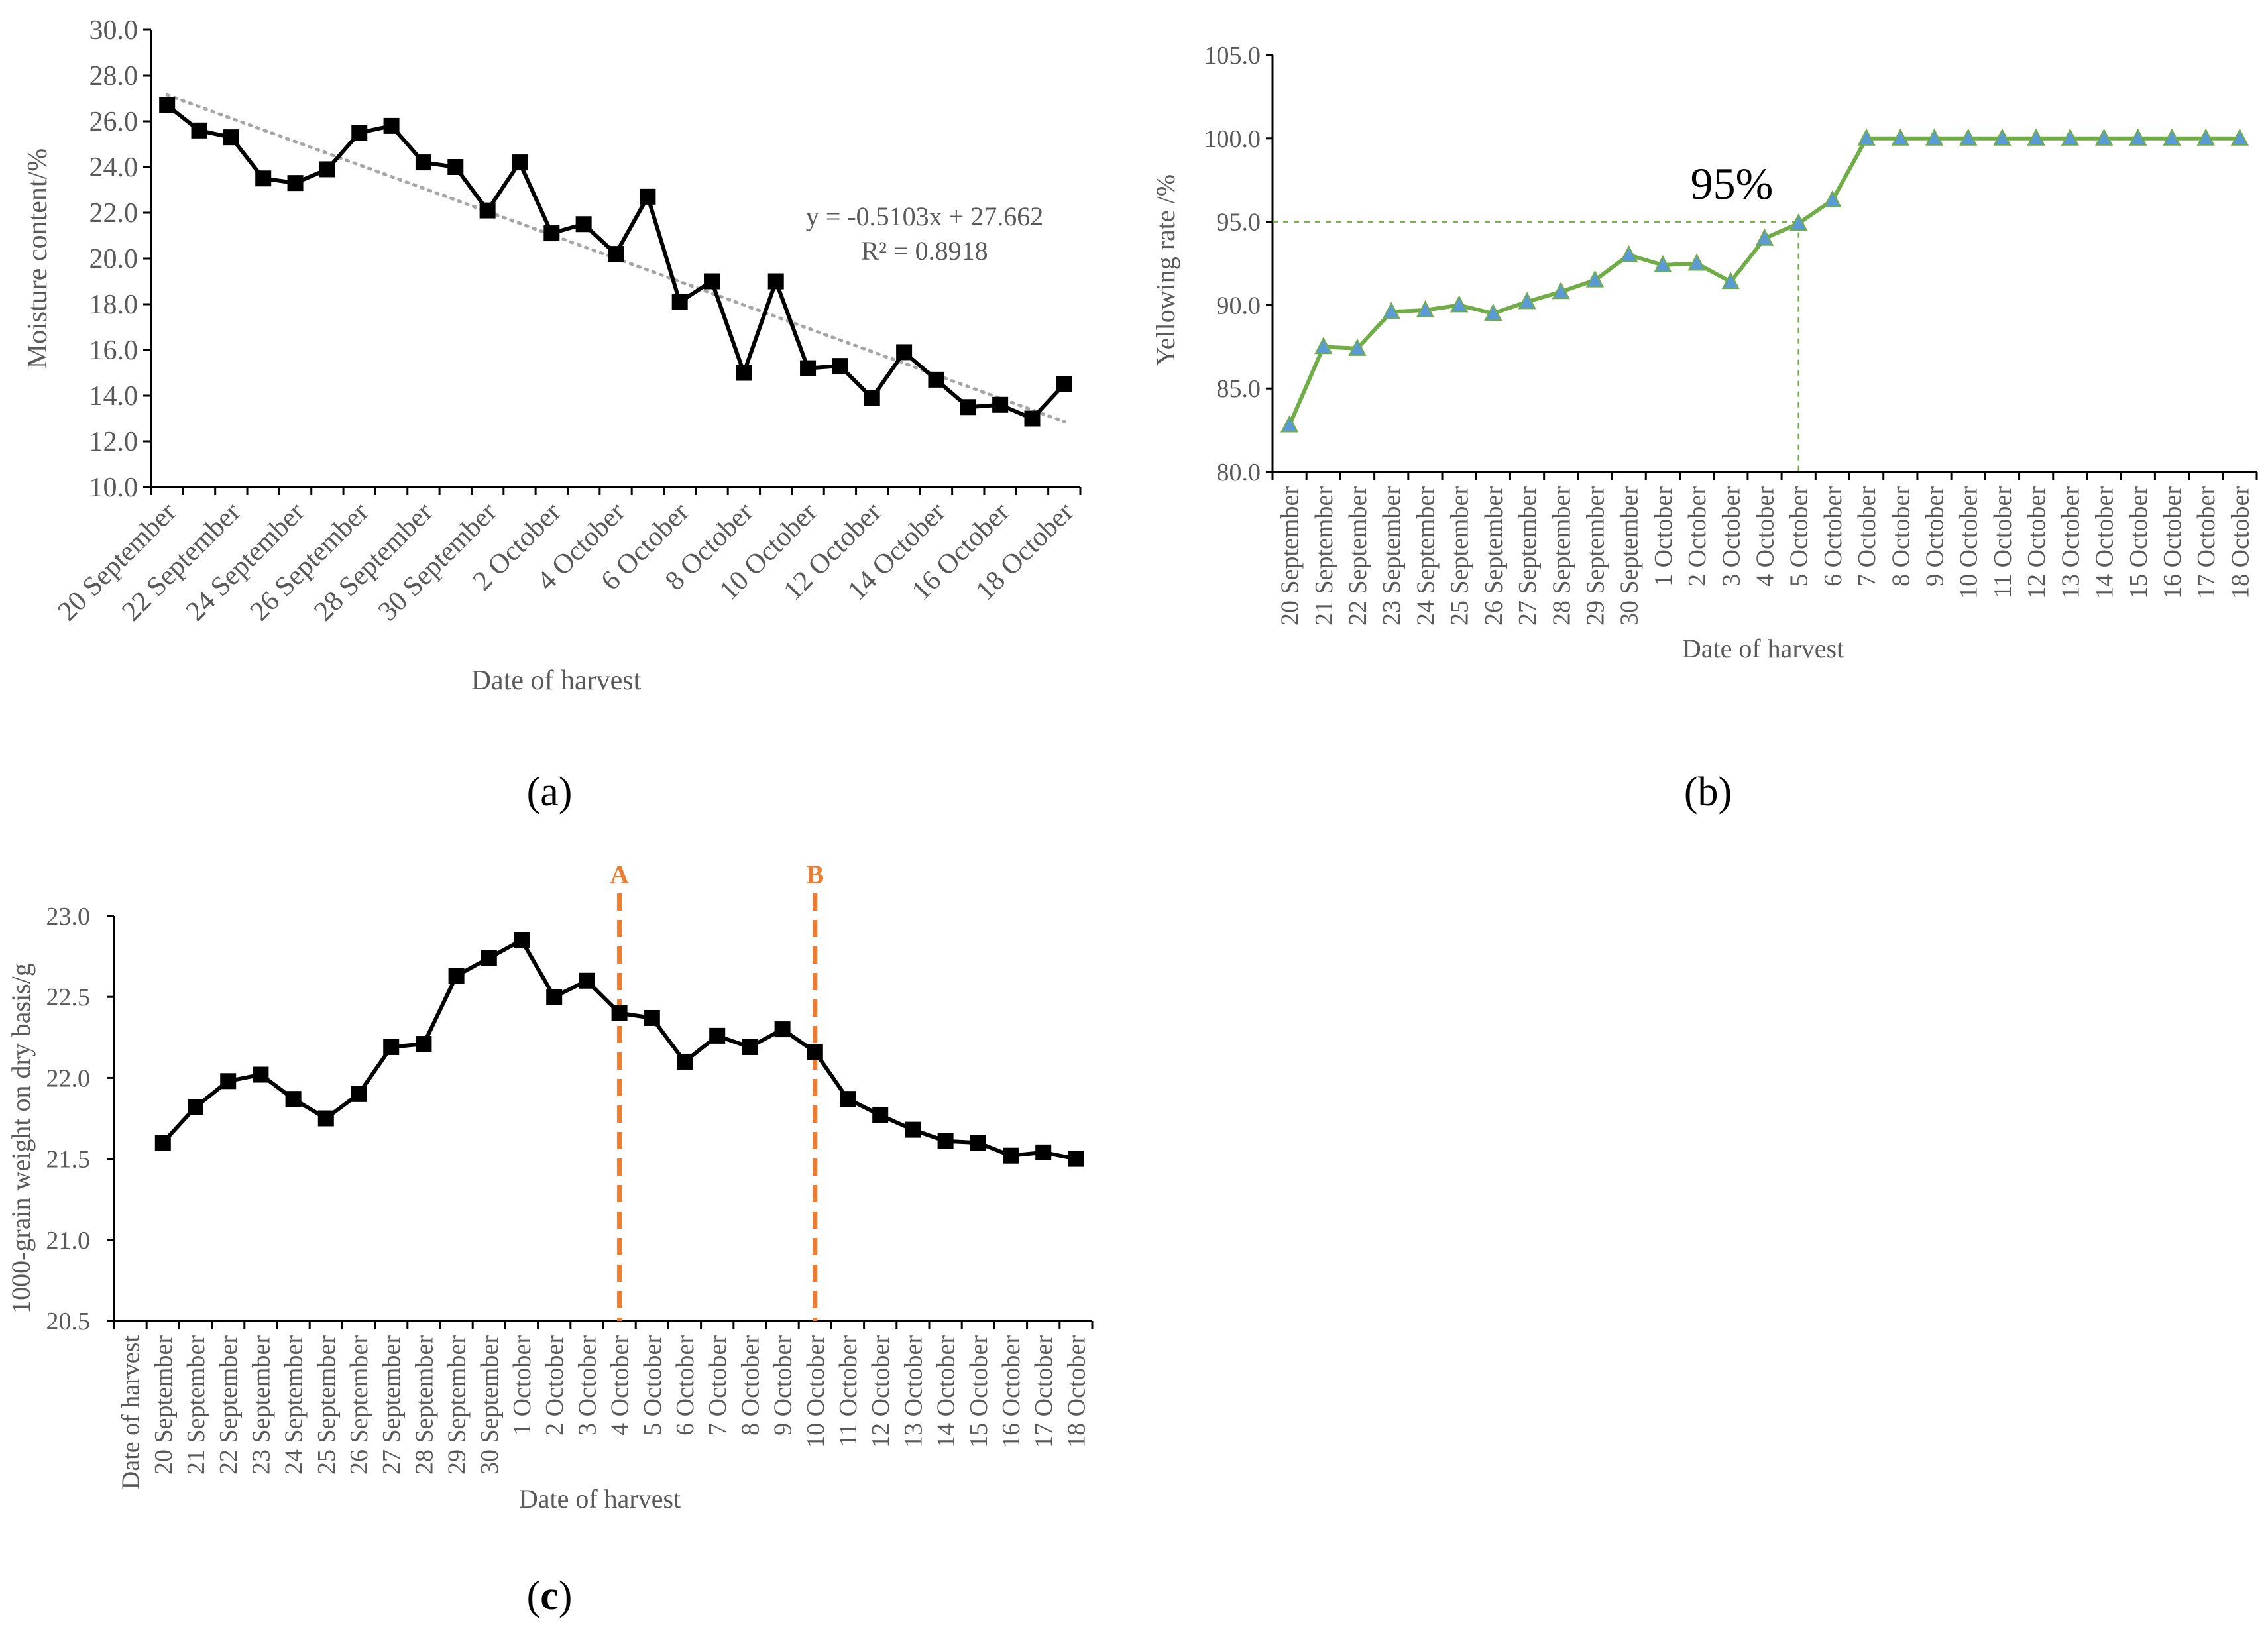  Describe the element at coordinates (1239, 223) in the screenshot. I see `panel-b-y-tick-label: 95.0` at that location.